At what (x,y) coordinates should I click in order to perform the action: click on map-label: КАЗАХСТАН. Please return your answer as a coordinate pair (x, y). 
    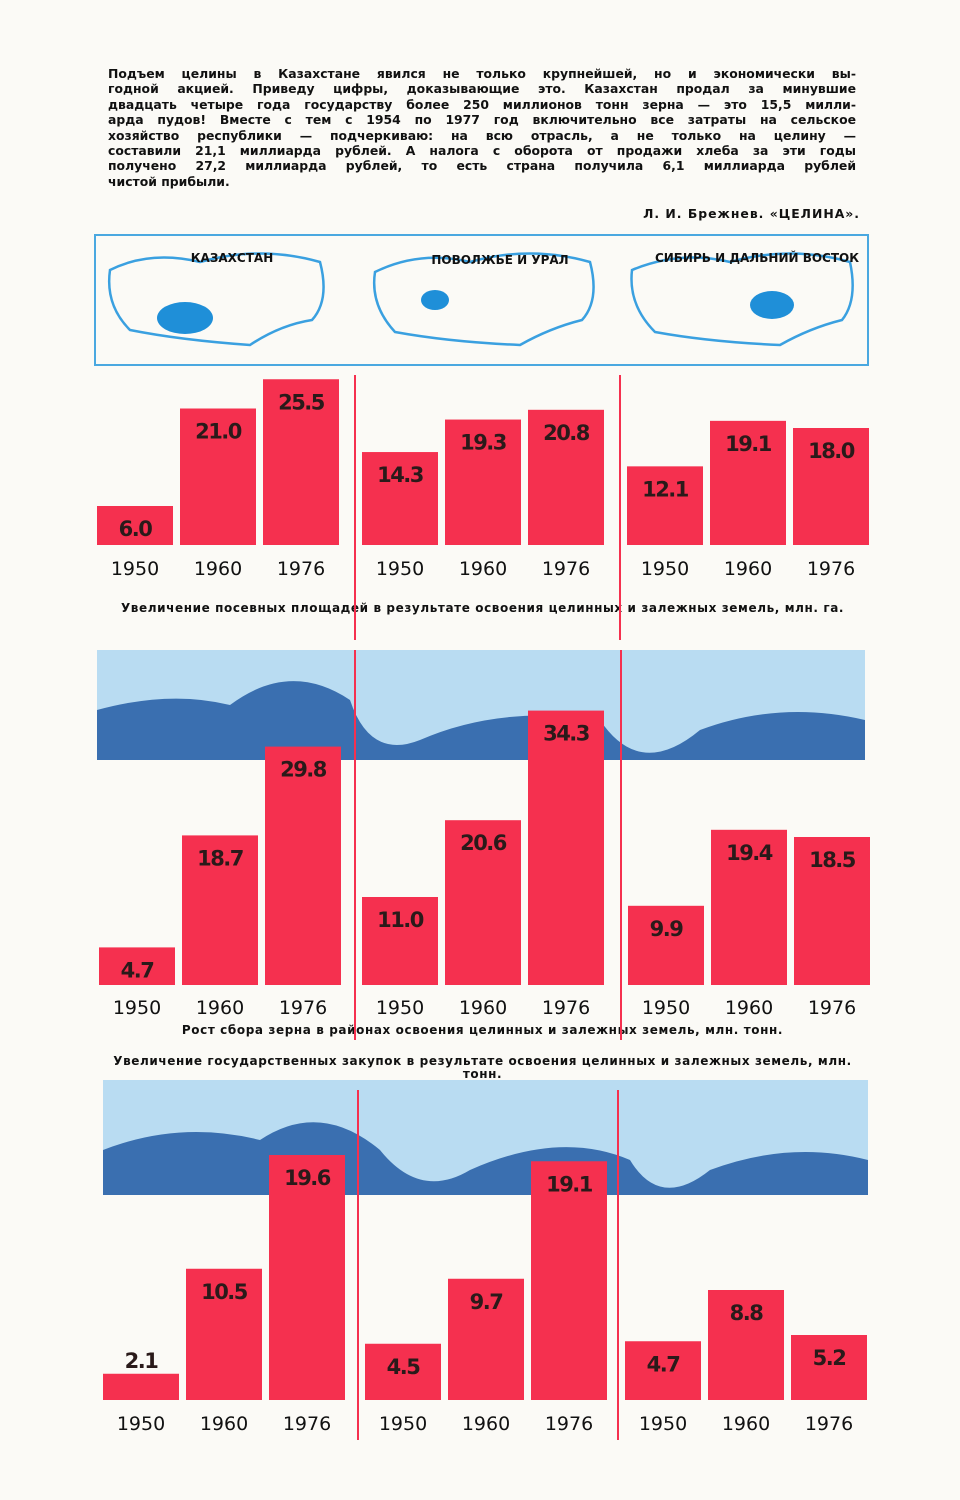
    Looking at the image, I should click on (232, 258).